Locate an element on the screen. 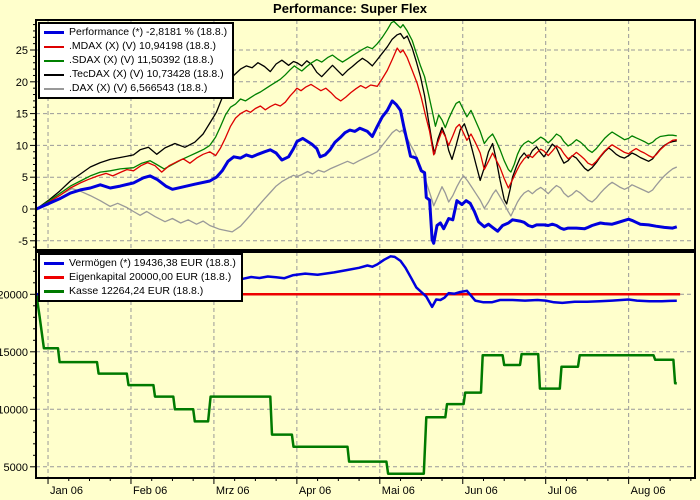 The width and height of the screenshot is (700, 500). tecdax-legend-swatch is located at coordinates (54, 74).